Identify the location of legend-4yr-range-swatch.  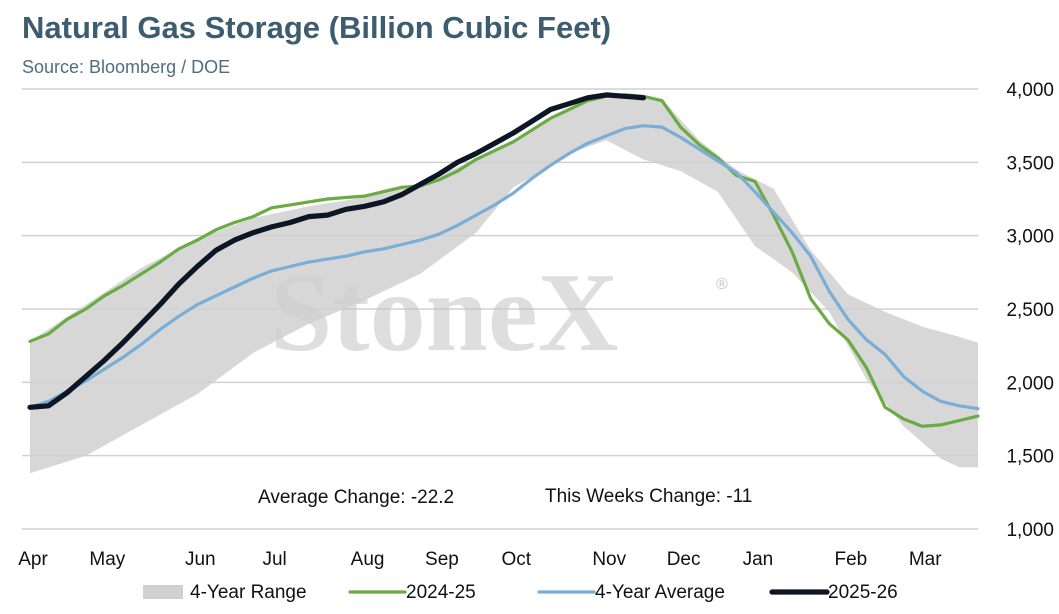
(163, 592).